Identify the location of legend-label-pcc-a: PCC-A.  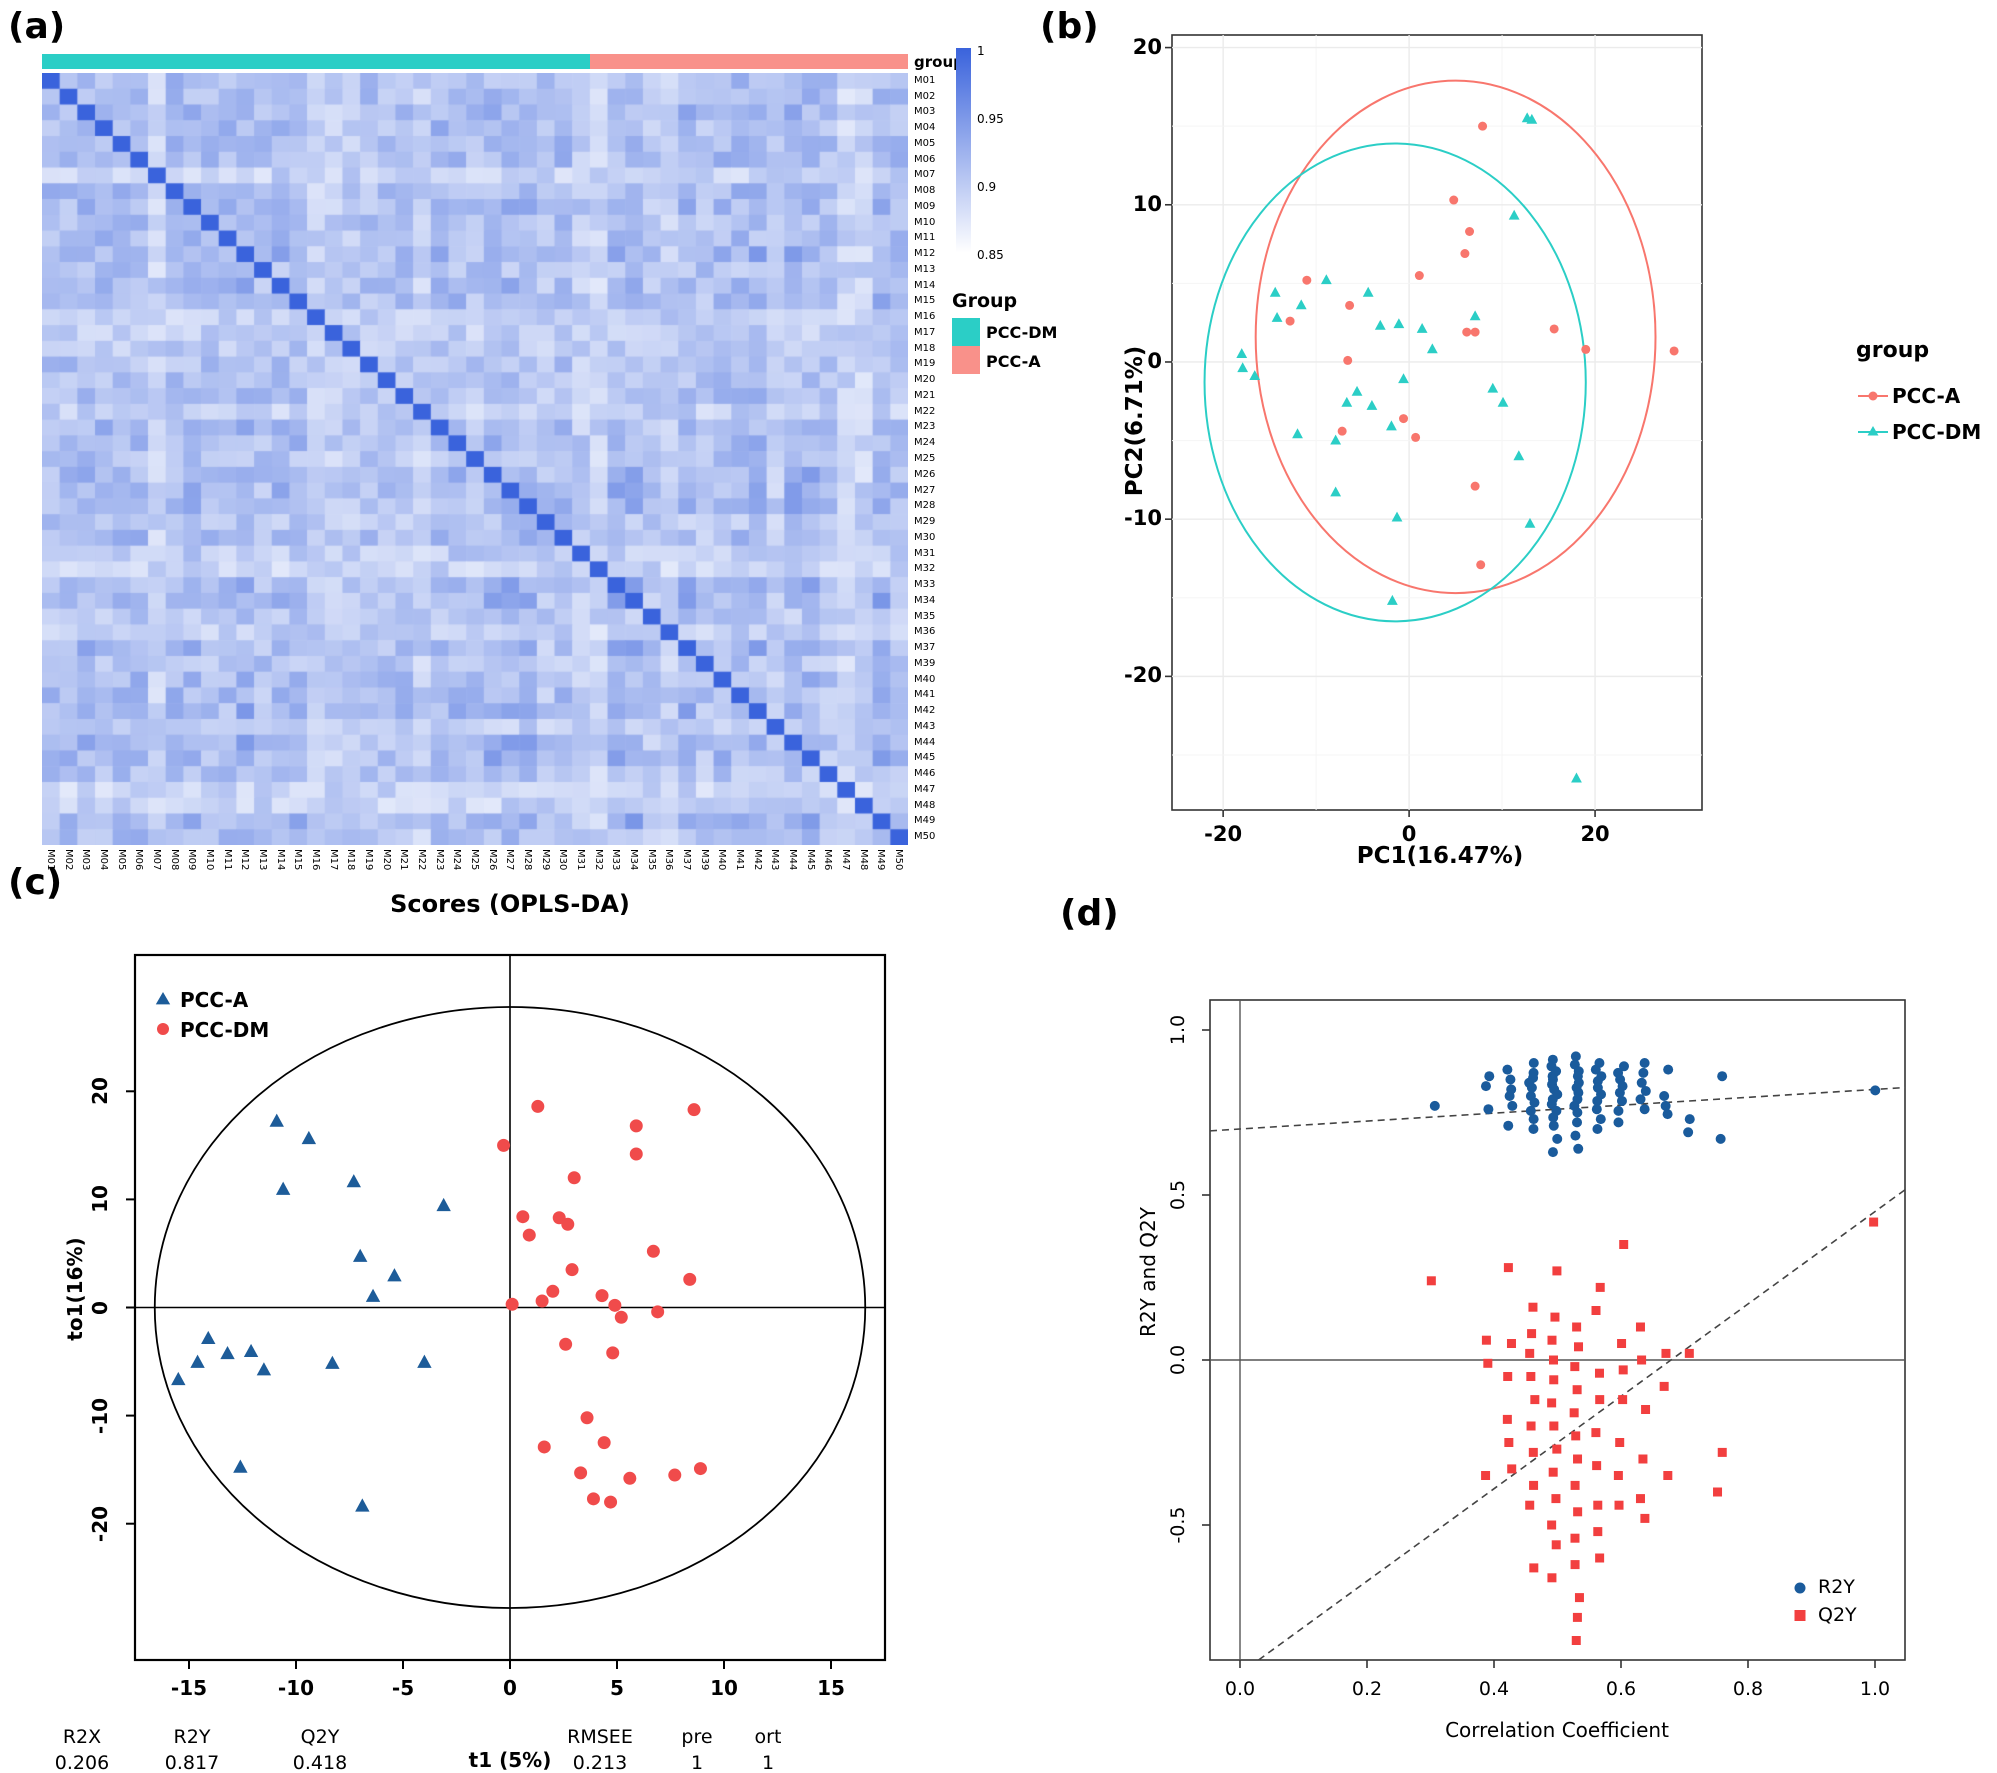
(1013, 361).